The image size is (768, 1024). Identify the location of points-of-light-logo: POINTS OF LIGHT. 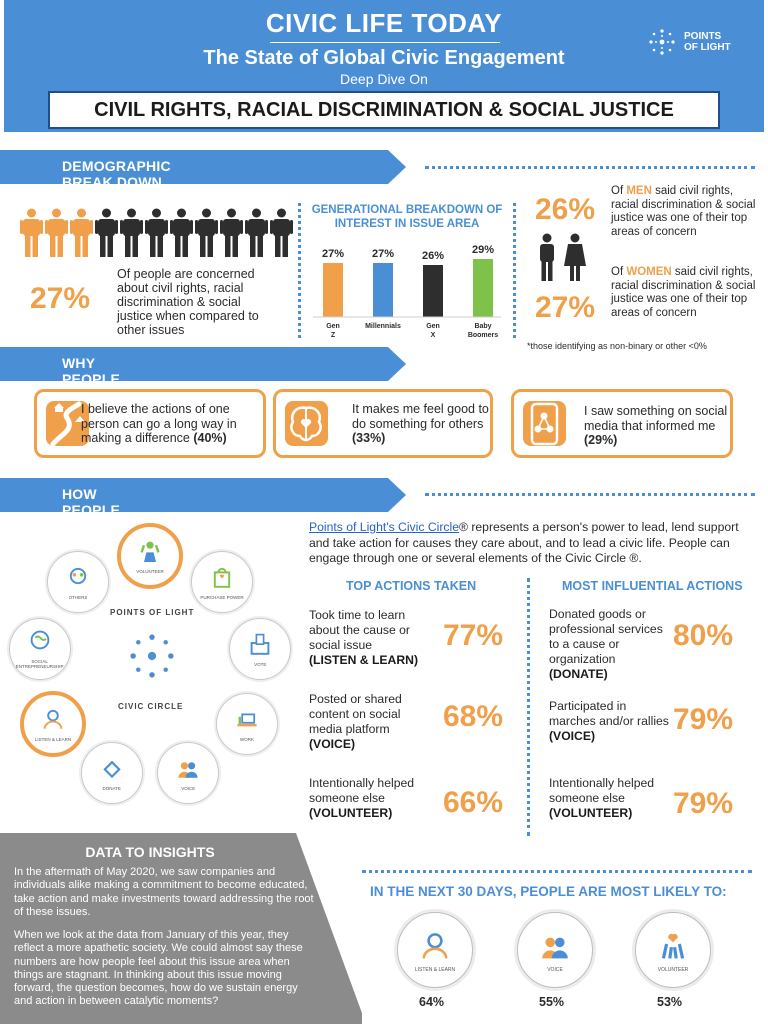
(689, 42).